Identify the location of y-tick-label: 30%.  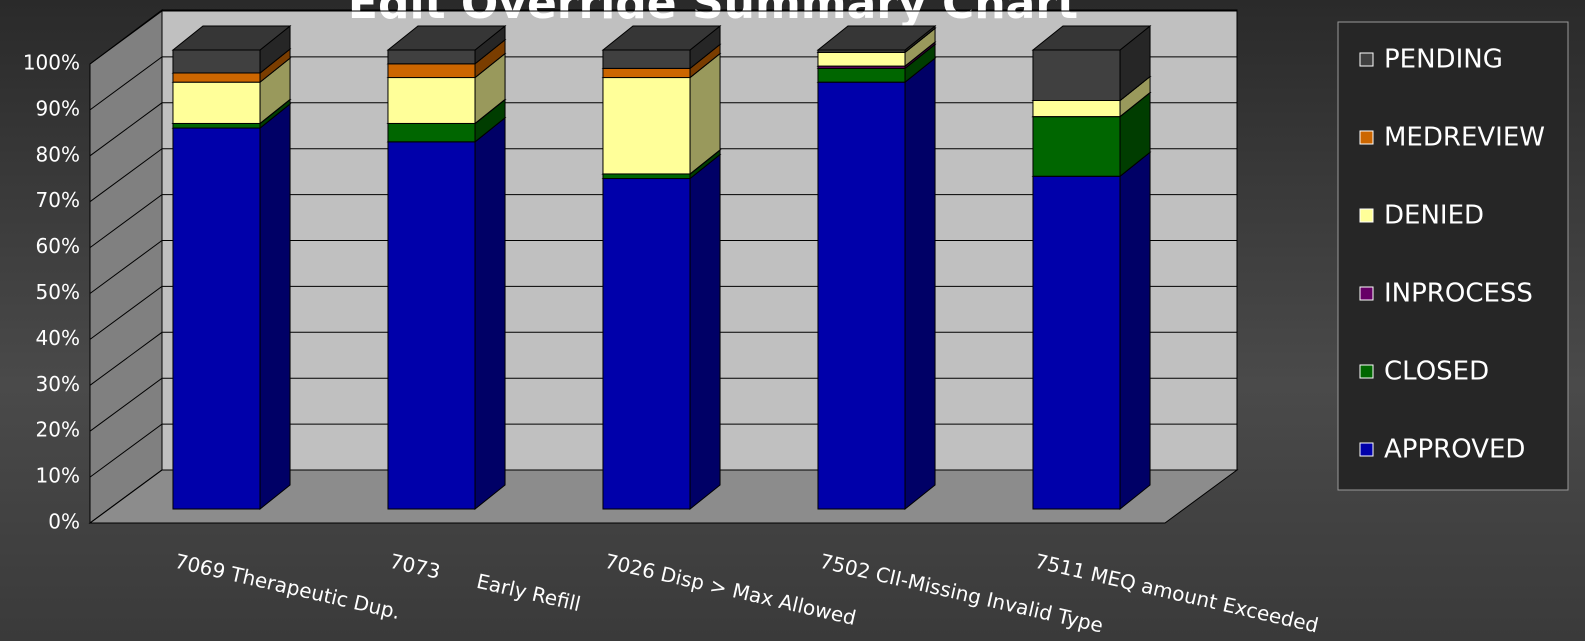
(58, 384).